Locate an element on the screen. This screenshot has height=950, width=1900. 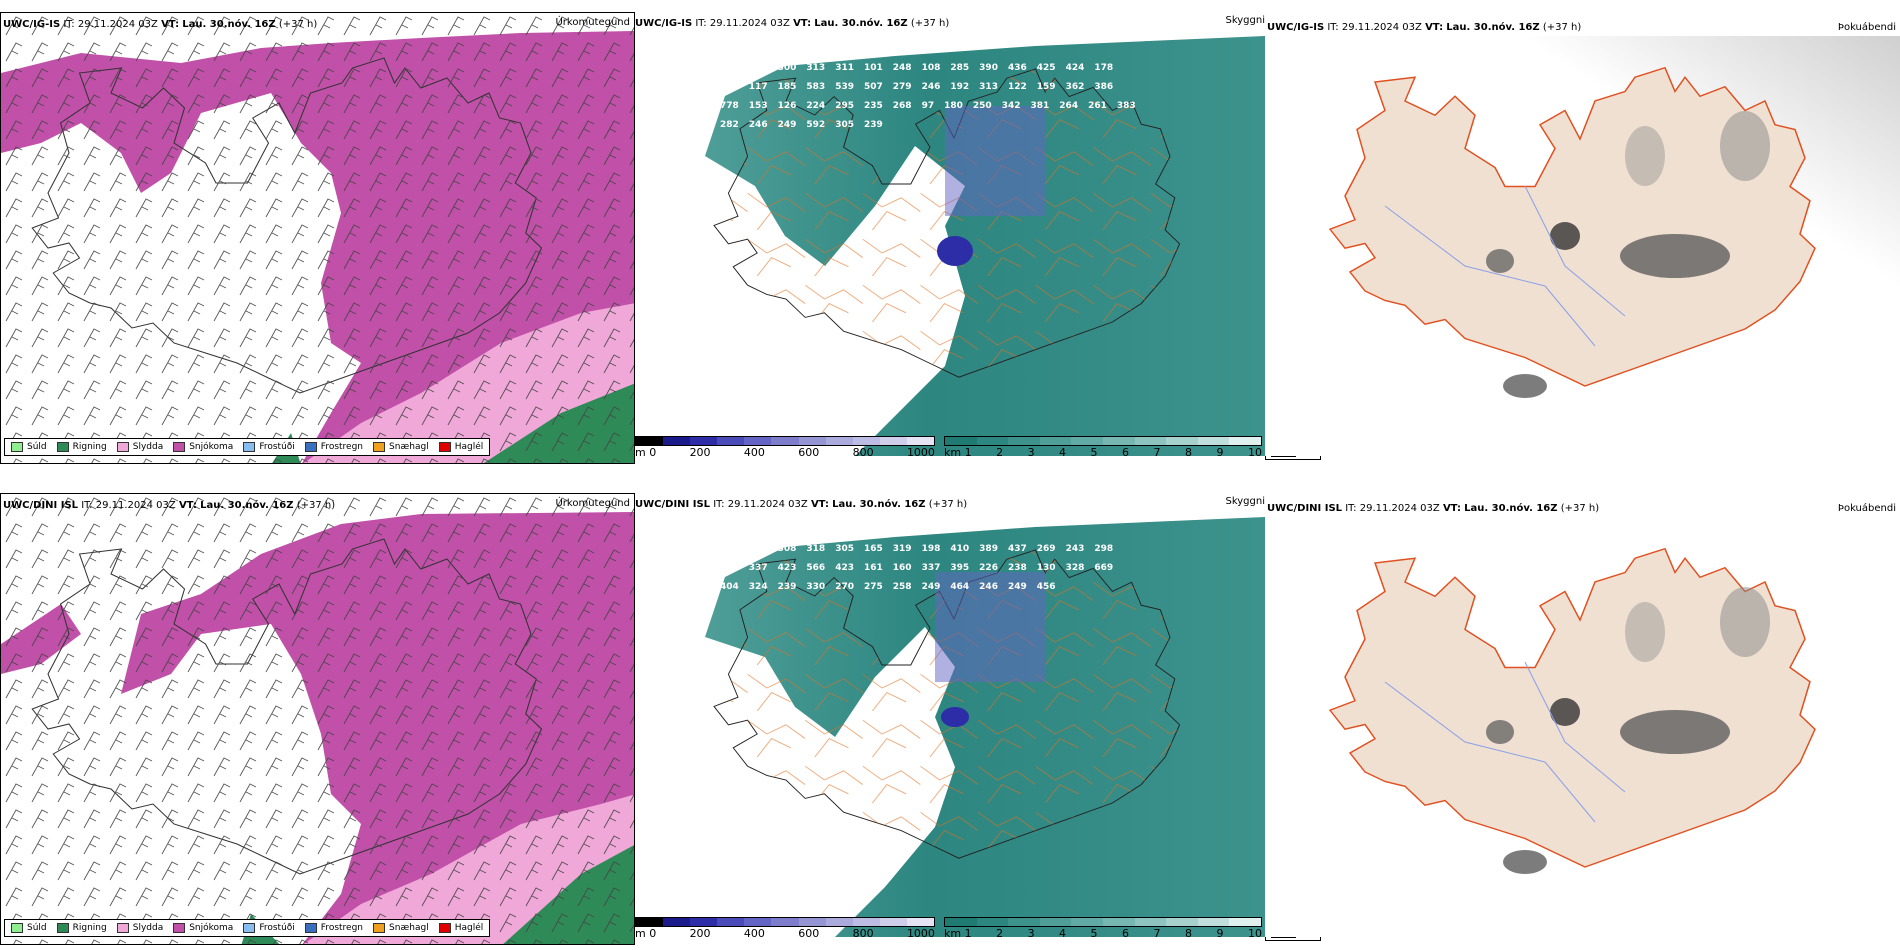
cloud-height-label: 101 is located at coordinates (873, 68).